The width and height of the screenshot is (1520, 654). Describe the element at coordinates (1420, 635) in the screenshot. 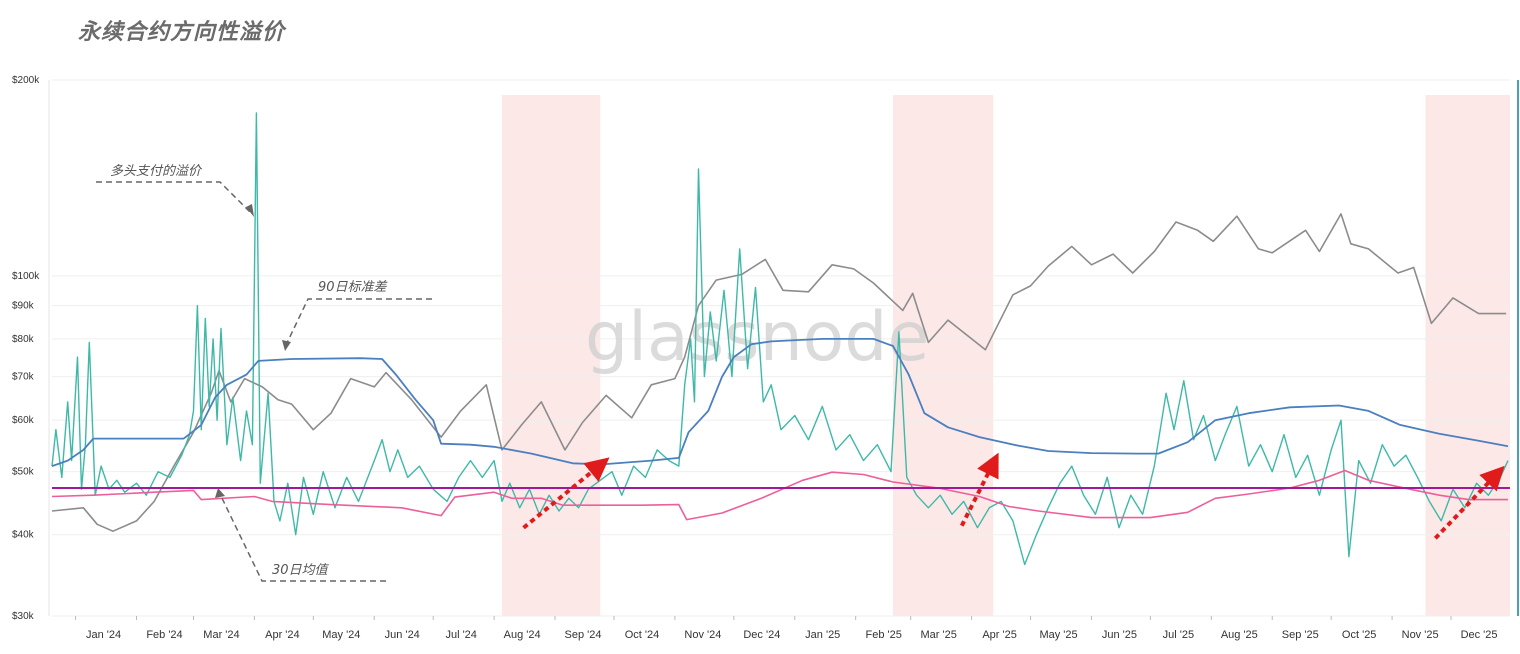

I see `x-tick-label: Nov '25` at that location.